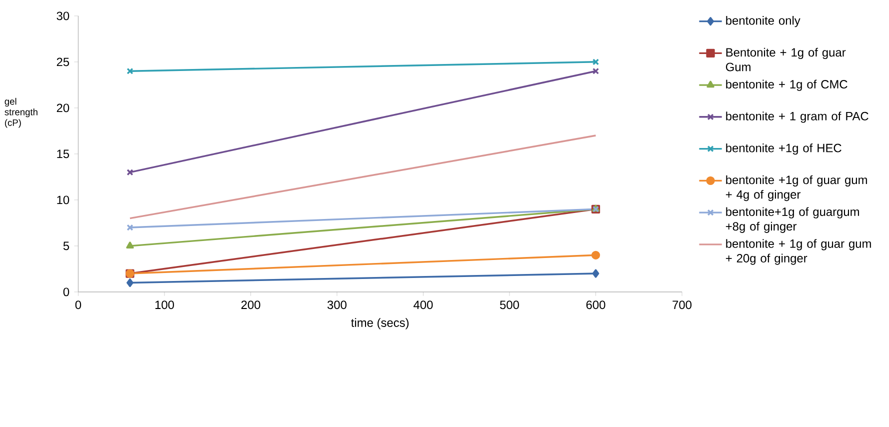 The width and height of the screenshot is (889, 427). I want to click on legend-label: bentonite + 1g of CMC, so click(787, 85).